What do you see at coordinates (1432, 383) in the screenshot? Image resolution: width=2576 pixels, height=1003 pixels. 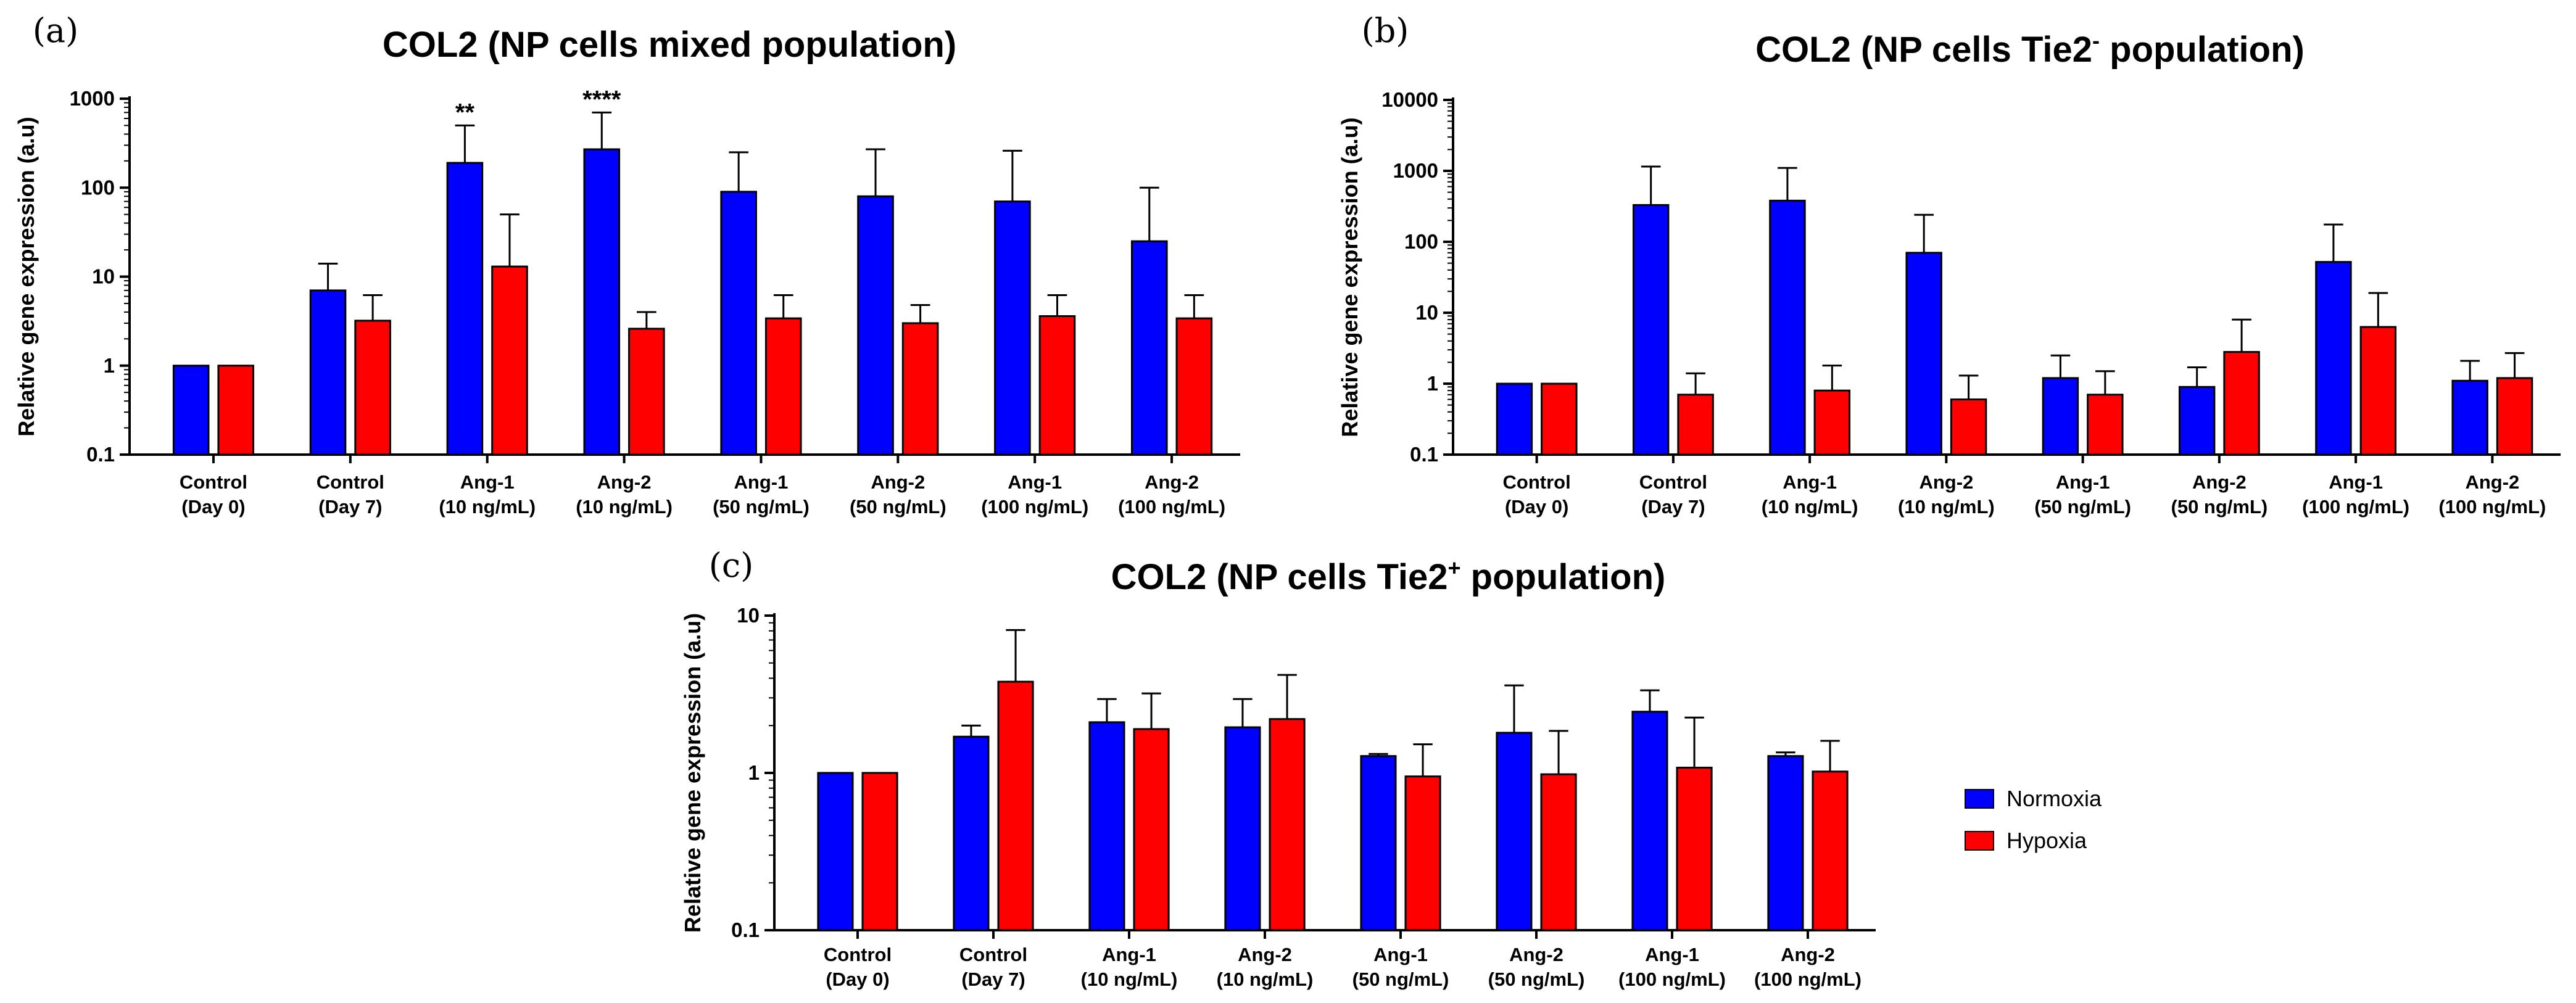 I see `y-tick-label: 1` at bounding box center [1432, 383].